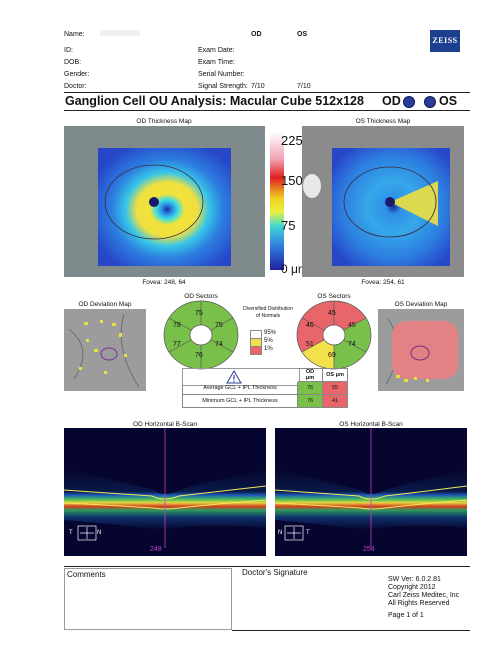  Describe the element at coordinates (240, 401) in the screenshot. I see `row-label-minimum: Minimum GCL + IPL Thickness` at that location.